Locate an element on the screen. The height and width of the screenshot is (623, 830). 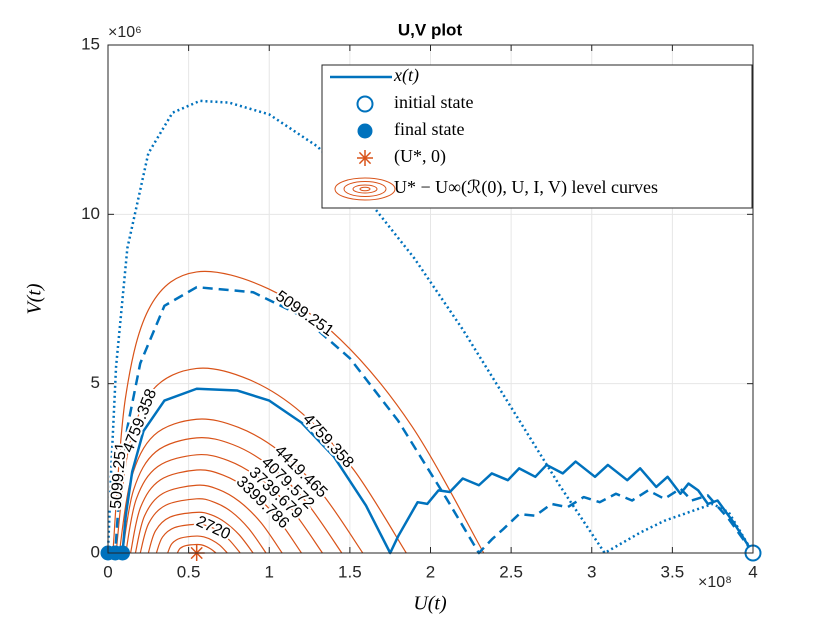
x-tick-label: 3 is located at coordinates (591, 571).